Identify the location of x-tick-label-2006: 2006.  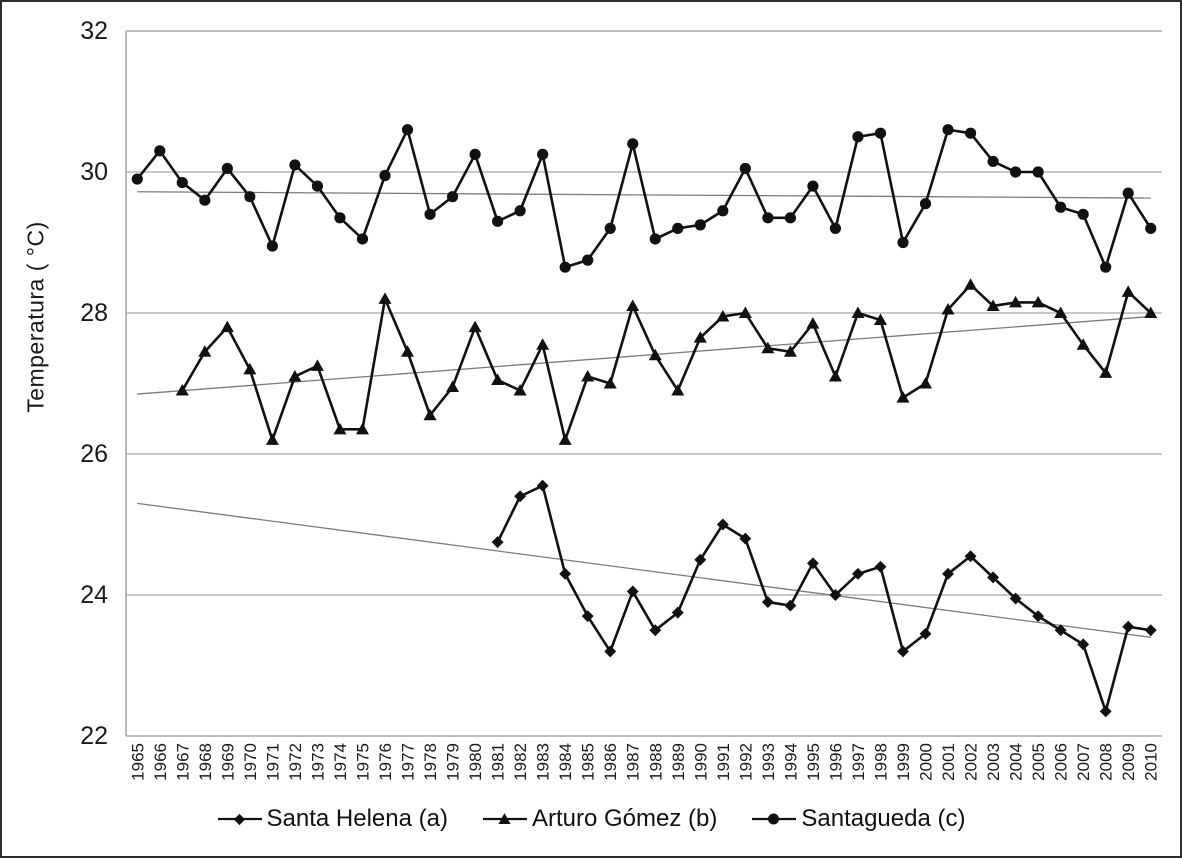
(1061, 762).